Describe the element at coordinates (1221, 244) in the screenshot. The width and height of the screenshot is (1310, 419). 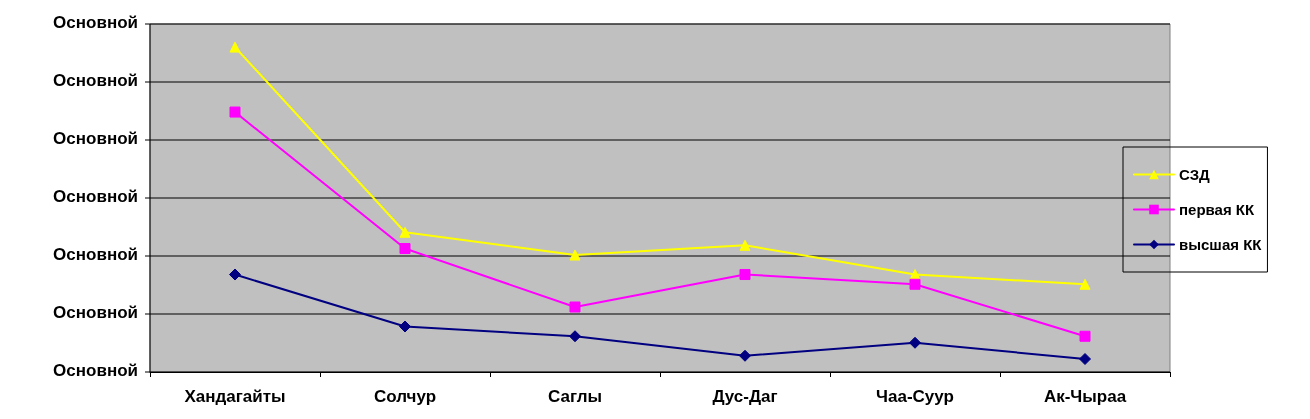
I see `legend-label: высшая КК` at that location.